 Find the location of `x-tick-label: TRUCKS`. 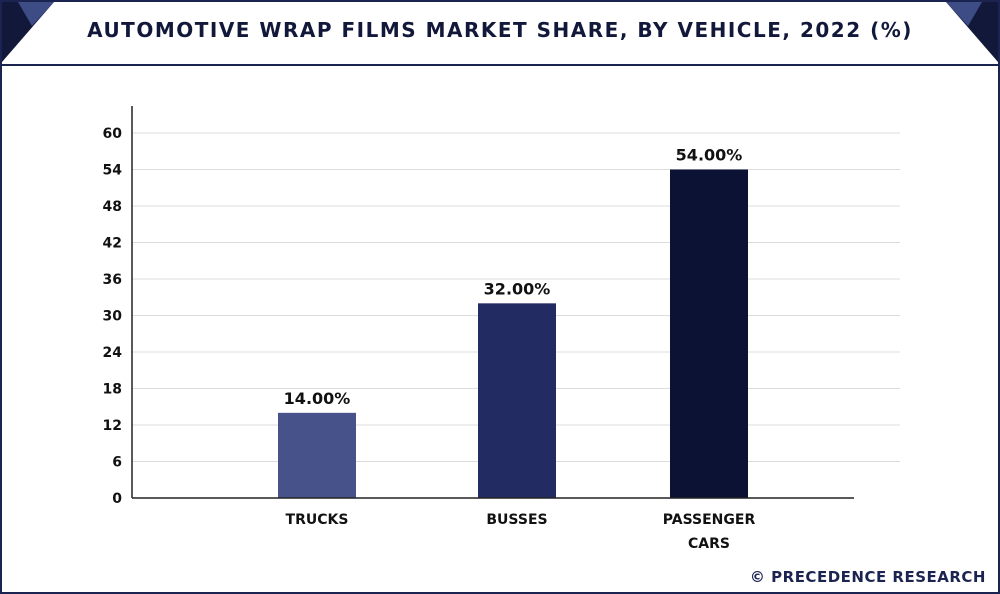

x-tick-label: TRUCKS is located at coordinates (317, 520).